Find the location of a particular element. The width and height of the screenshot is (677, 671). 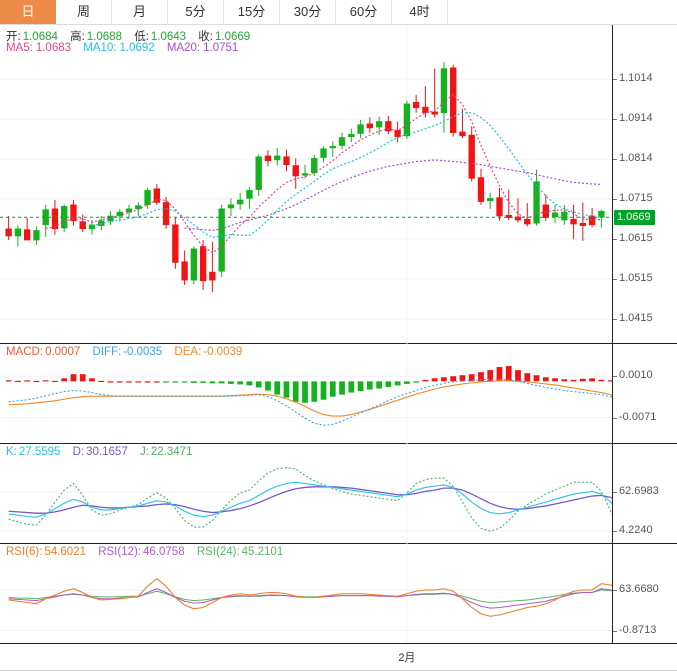

j-value: 22.3471 is located at coordinates (171, 452).